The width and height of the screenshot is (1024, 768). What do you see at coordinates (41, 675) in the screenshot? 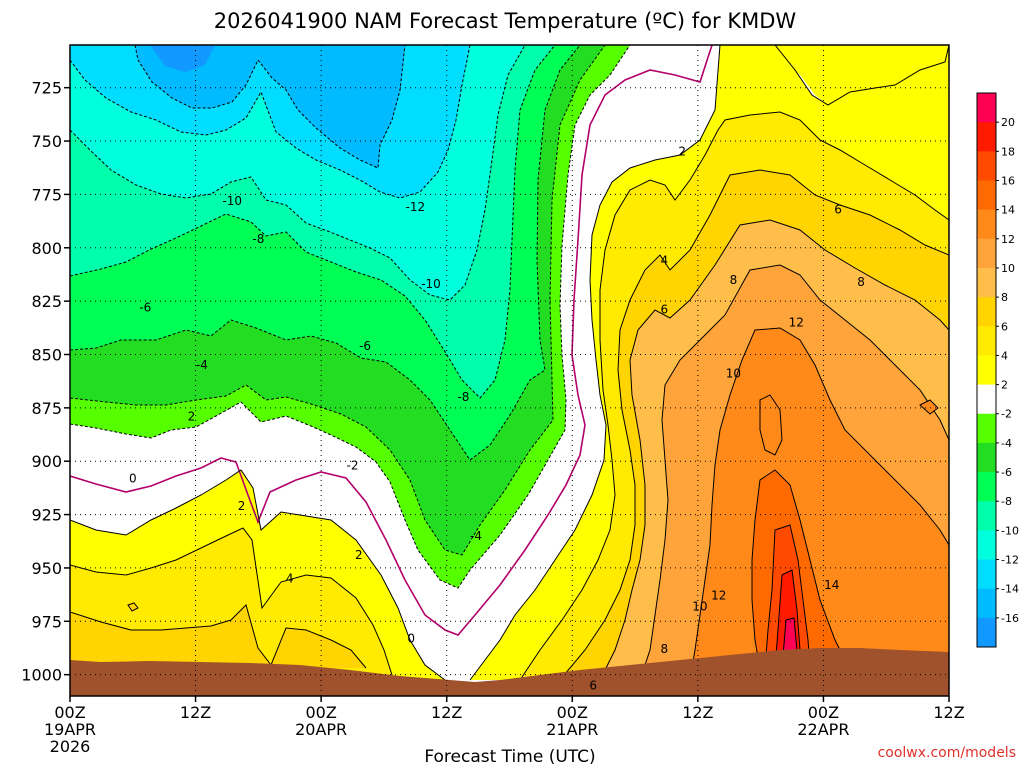
I see `y-tick-label: 1000` at bounding box center [41, 675].